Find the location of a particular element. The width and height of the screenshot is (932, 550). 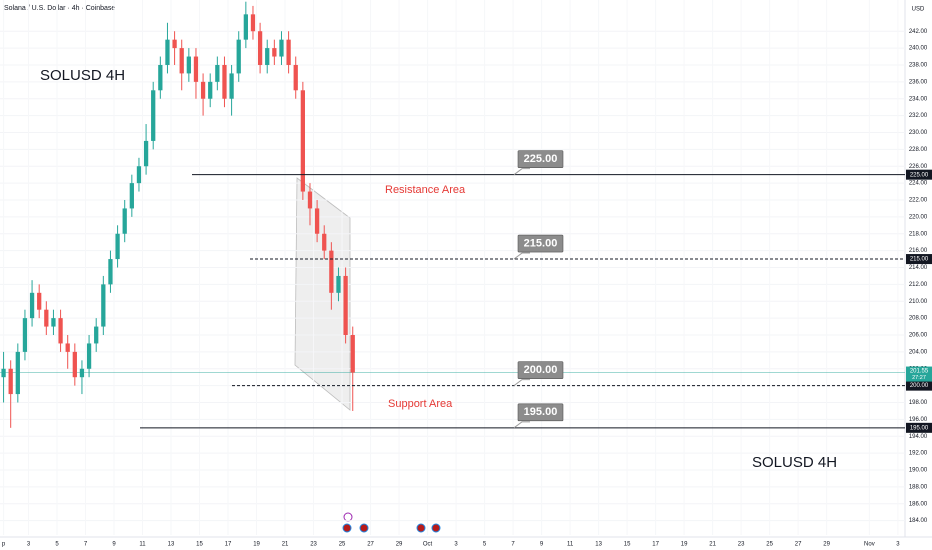

axis-level-tag-label: 215.00 is located at coordinates (919, 260).